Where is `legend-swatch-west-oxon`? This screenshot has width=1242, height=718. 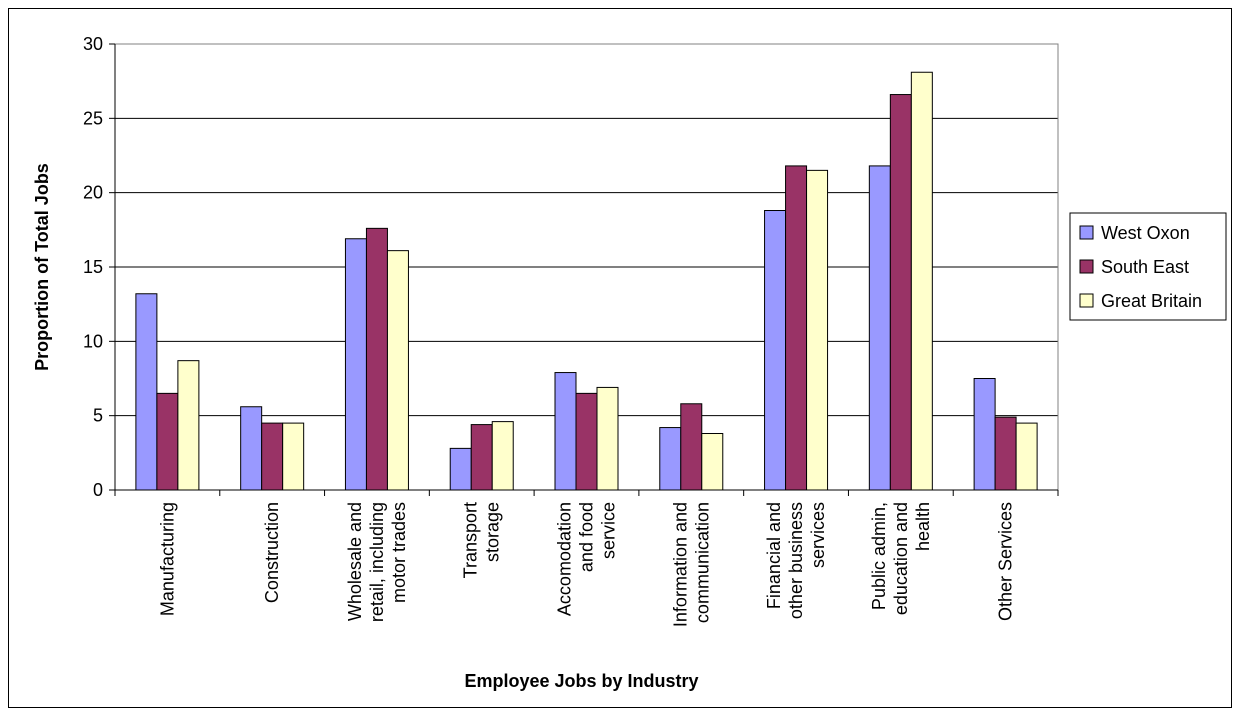
legend-swatch-west-oxon is located at coordinates (1086, 232).